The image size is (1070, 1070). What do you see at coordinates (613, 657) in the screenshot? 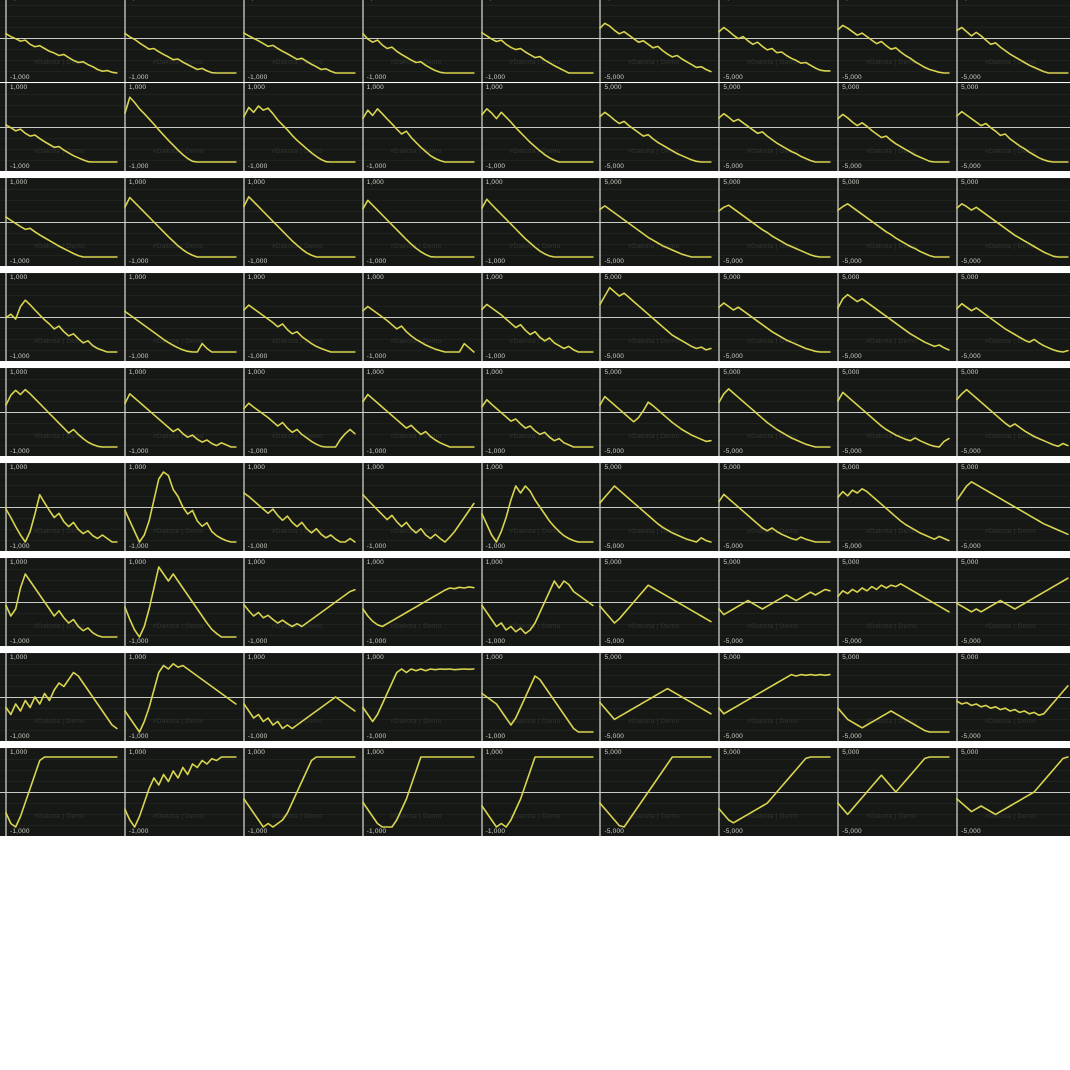
I see `y-axis-max-label: 5,000` at bounding box center [613, 657].